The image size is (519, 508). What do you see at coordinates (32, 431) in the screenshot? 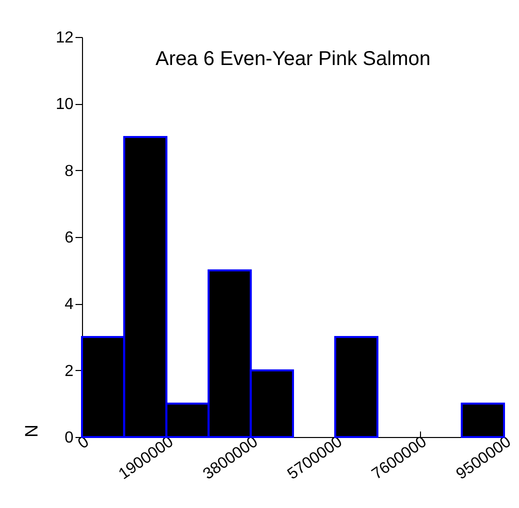
I see `y-axis-title: N` at bounding box center [32, 431].